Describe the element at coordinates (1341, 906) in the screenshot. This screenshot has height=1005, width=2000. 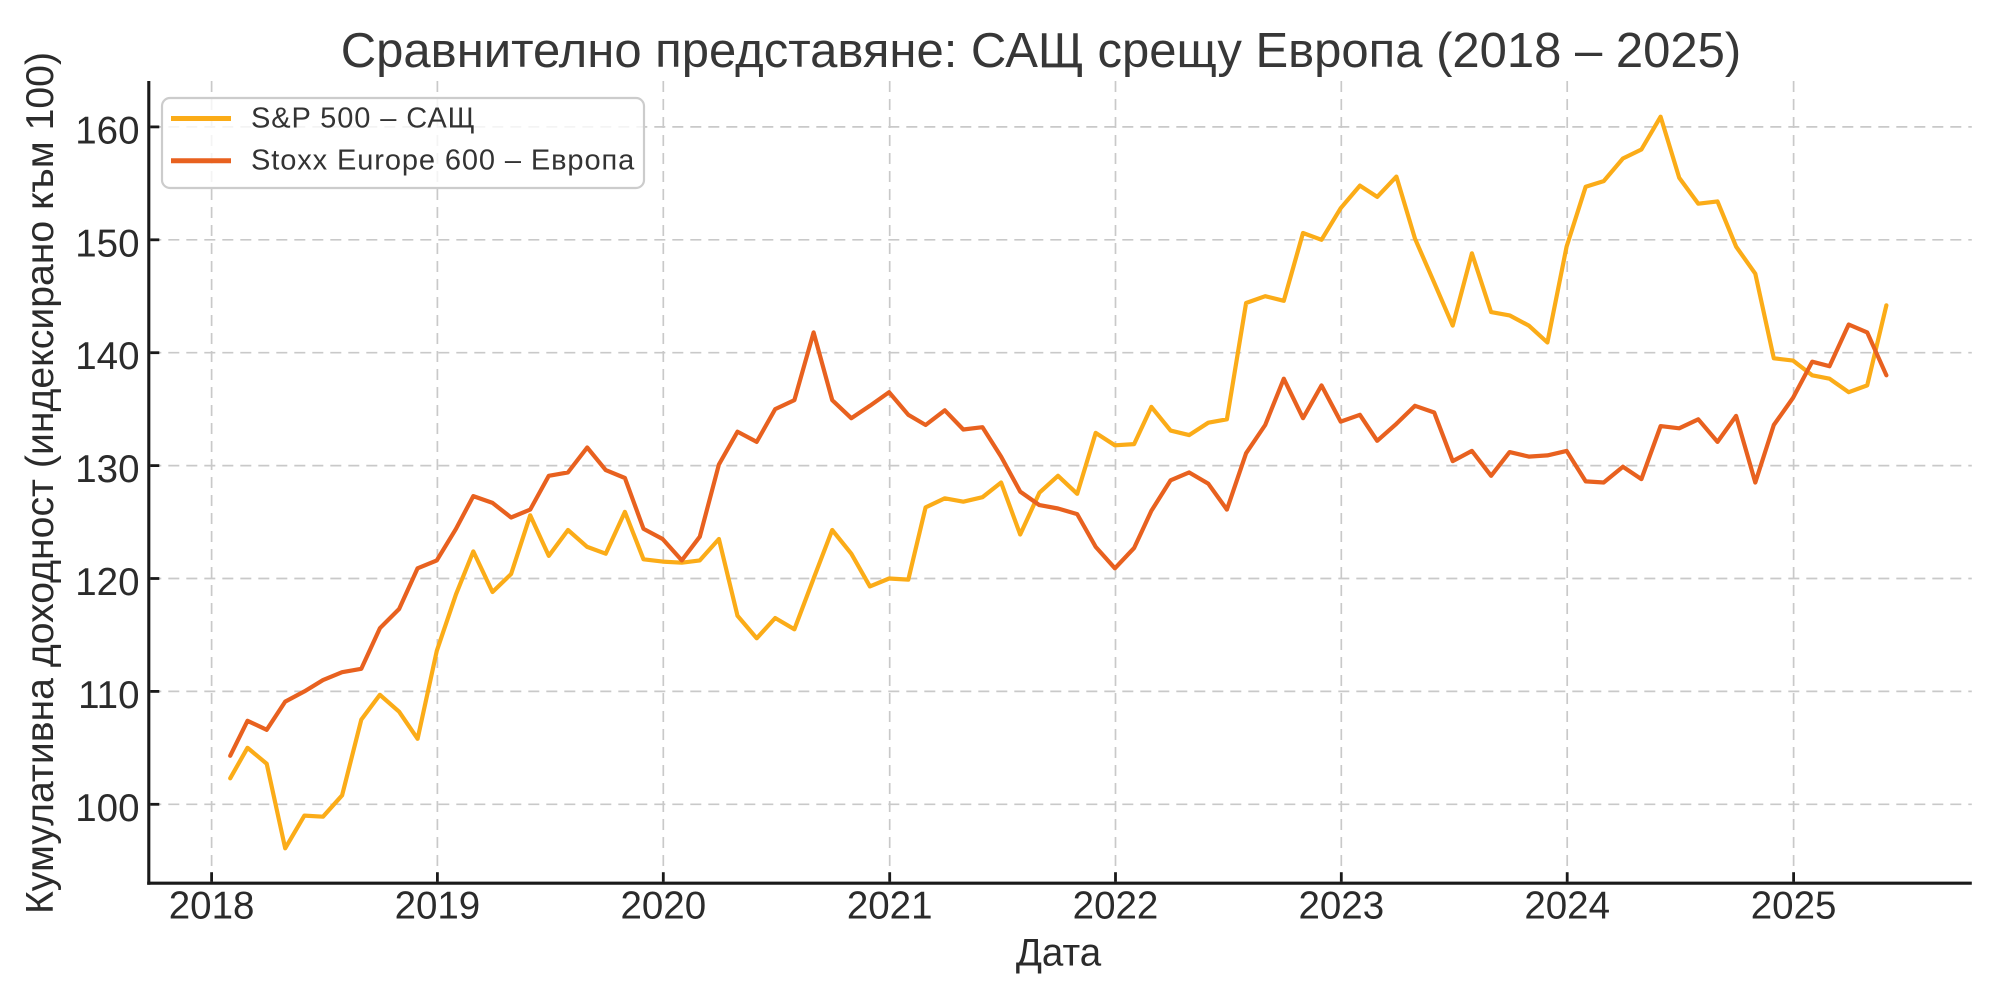
I see `svg-text: 2023` at that location.